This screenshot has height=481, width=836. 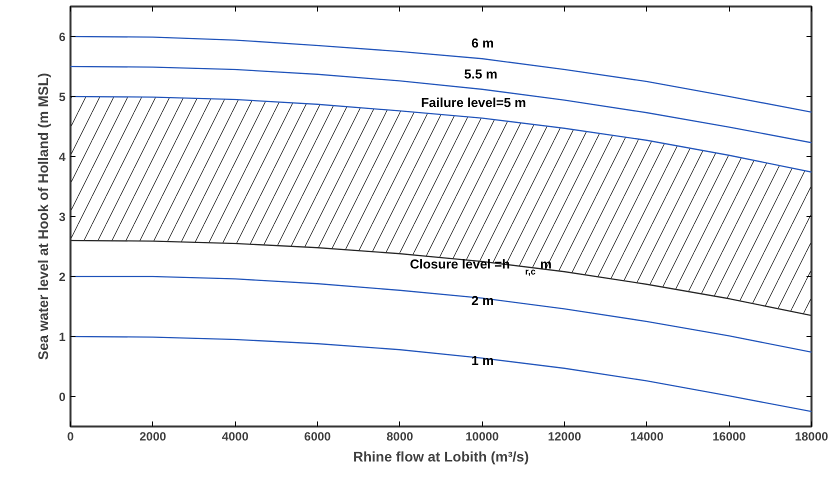 I want to click on y-tick-label: 0, so click(x=62, y=397).